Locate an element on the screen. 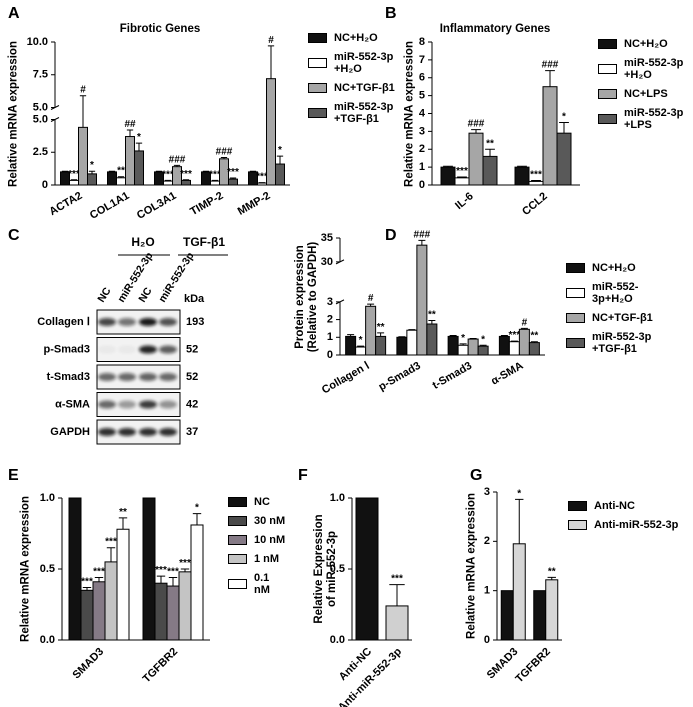  x-tick-label: IL-6 is located at coordinates (464, 201).